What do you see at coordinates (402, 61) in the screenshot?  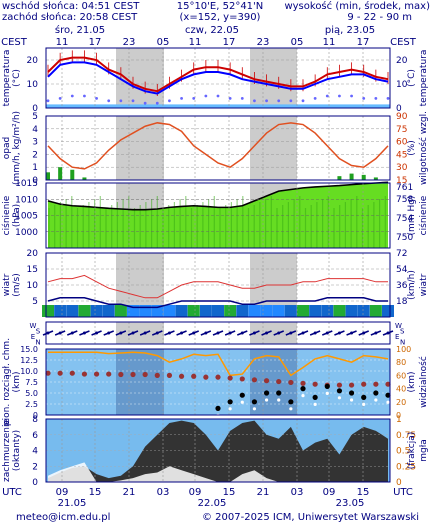 I see `y-tick-label-right: 20` at bounding box center [402, 61].